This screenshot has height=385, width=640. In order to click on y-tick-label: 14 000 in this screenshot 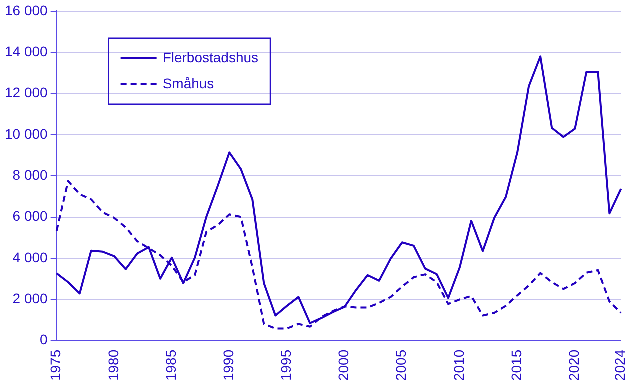, I will do `click(26, 51)`.